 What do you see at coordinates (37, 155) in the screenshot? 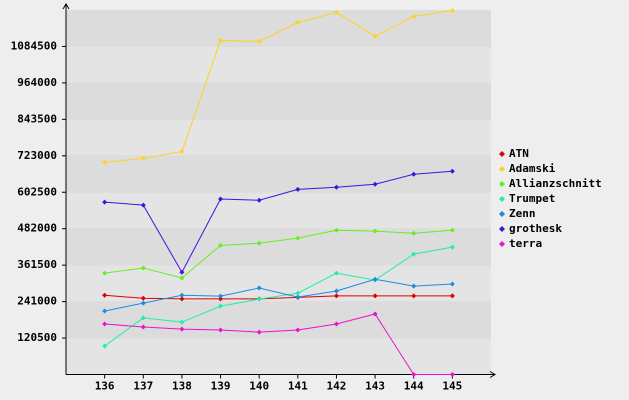
I see `y-tick-label: 723000` at bounding box center [37, 155].